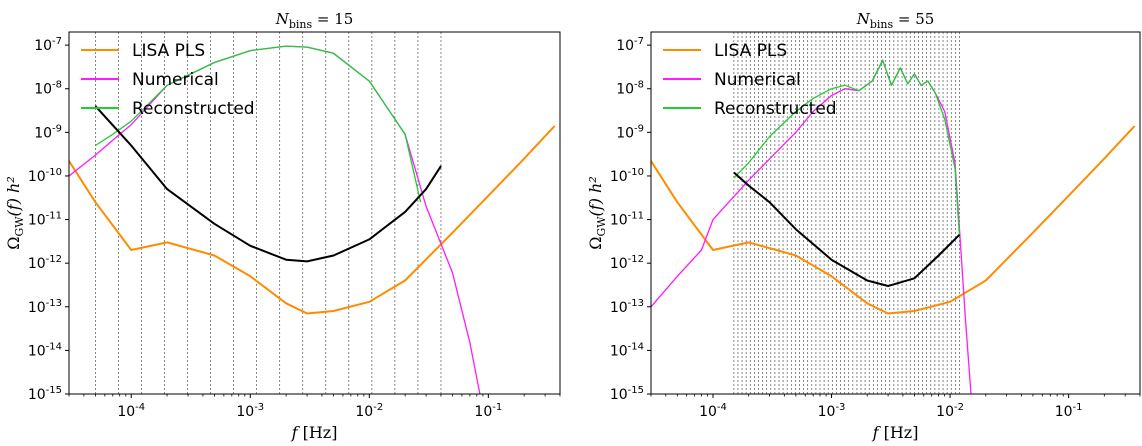 Image resolution: width=1142 pixels, height=446 pixels. What do you see at coordinates (895, 20) in the screenshot?
I see `chart-title: Nbins = 55` at bounding box center [895, 20].